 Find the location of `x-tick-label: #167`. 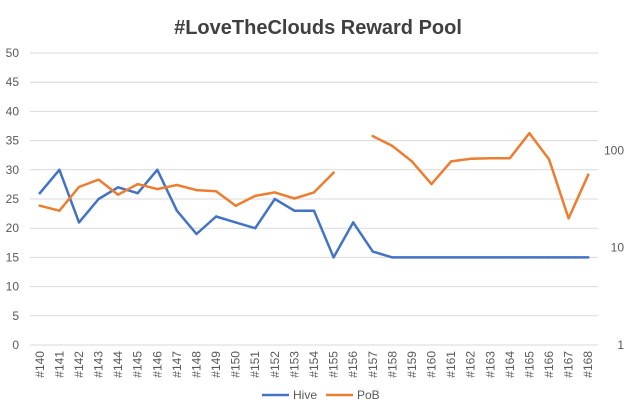

x-tick-label: #167 is located at coordinates (569, 364).